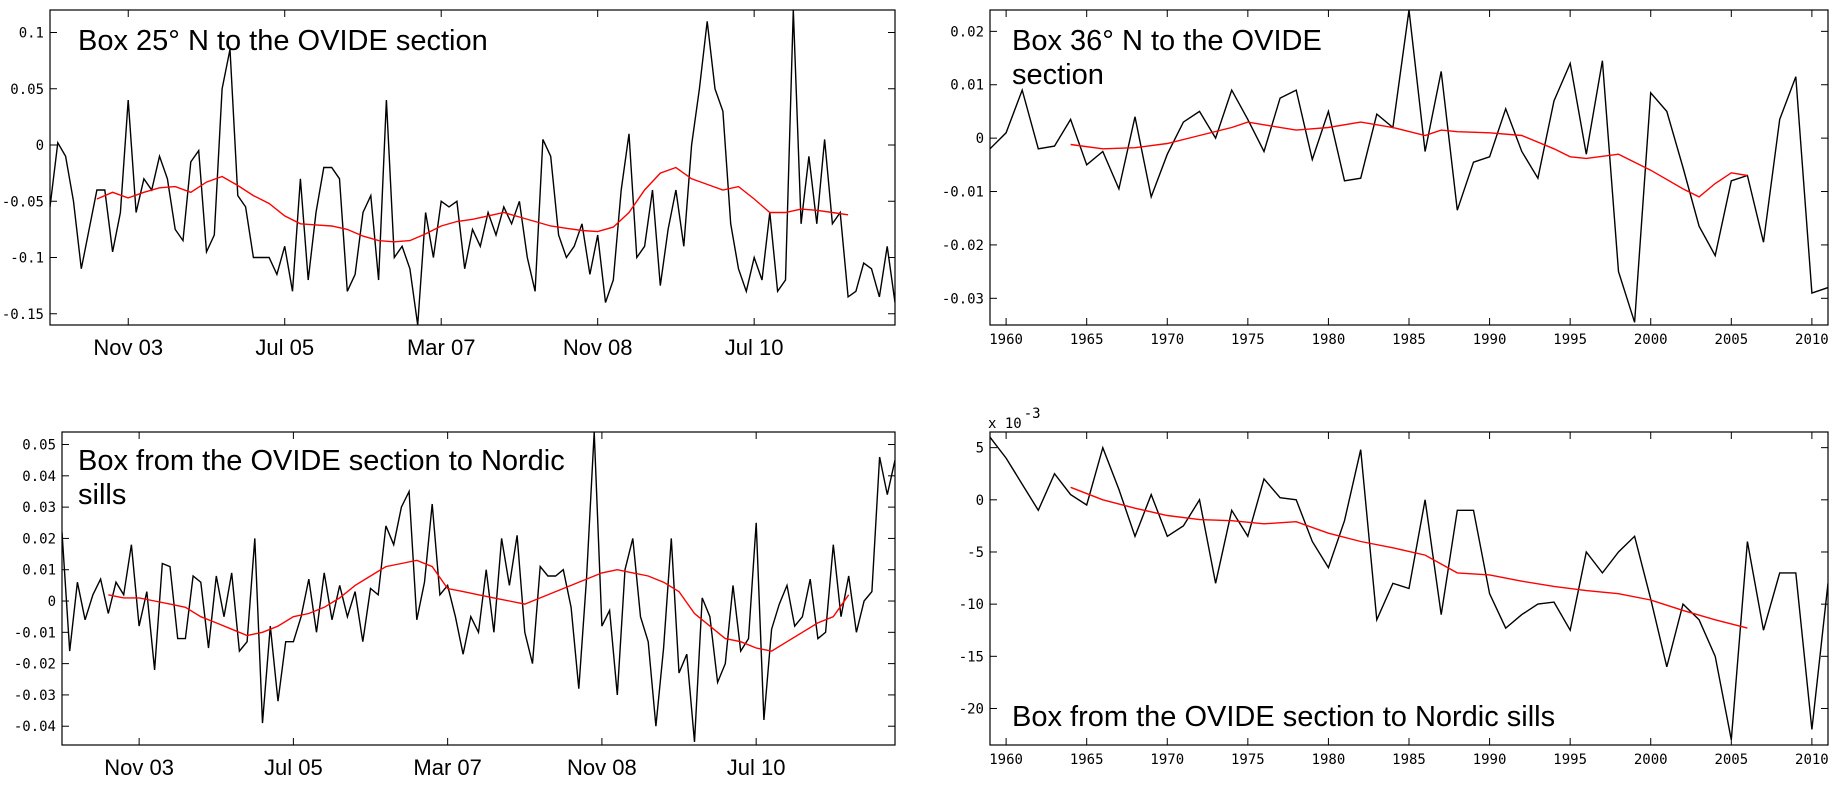  I want to click on y-multiplier-base: x 10, so click(1005, 424).